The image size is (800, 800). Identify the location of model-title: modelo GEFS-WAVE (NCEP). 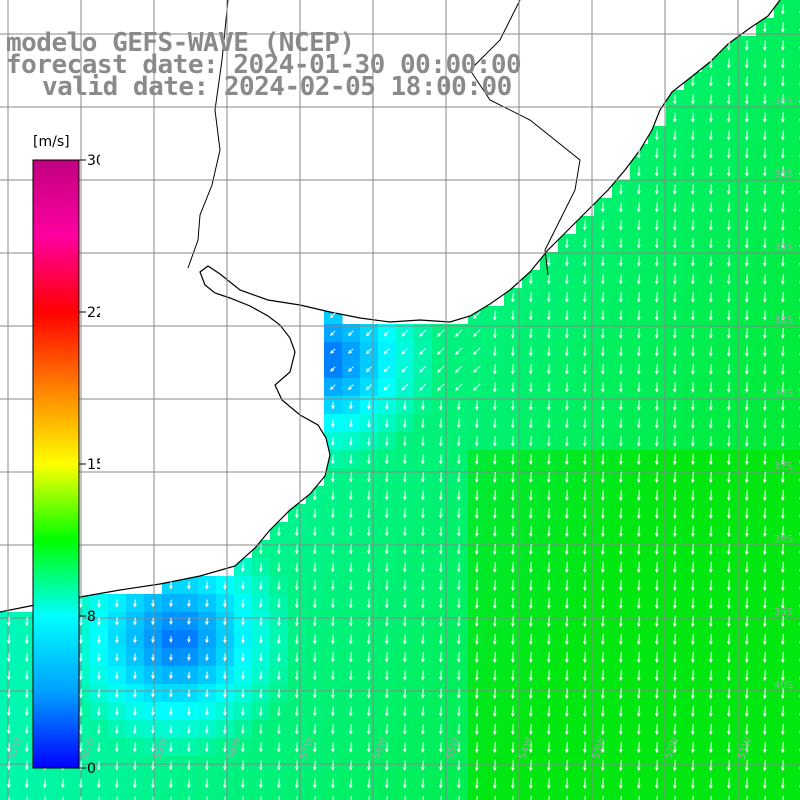
(180, 43).